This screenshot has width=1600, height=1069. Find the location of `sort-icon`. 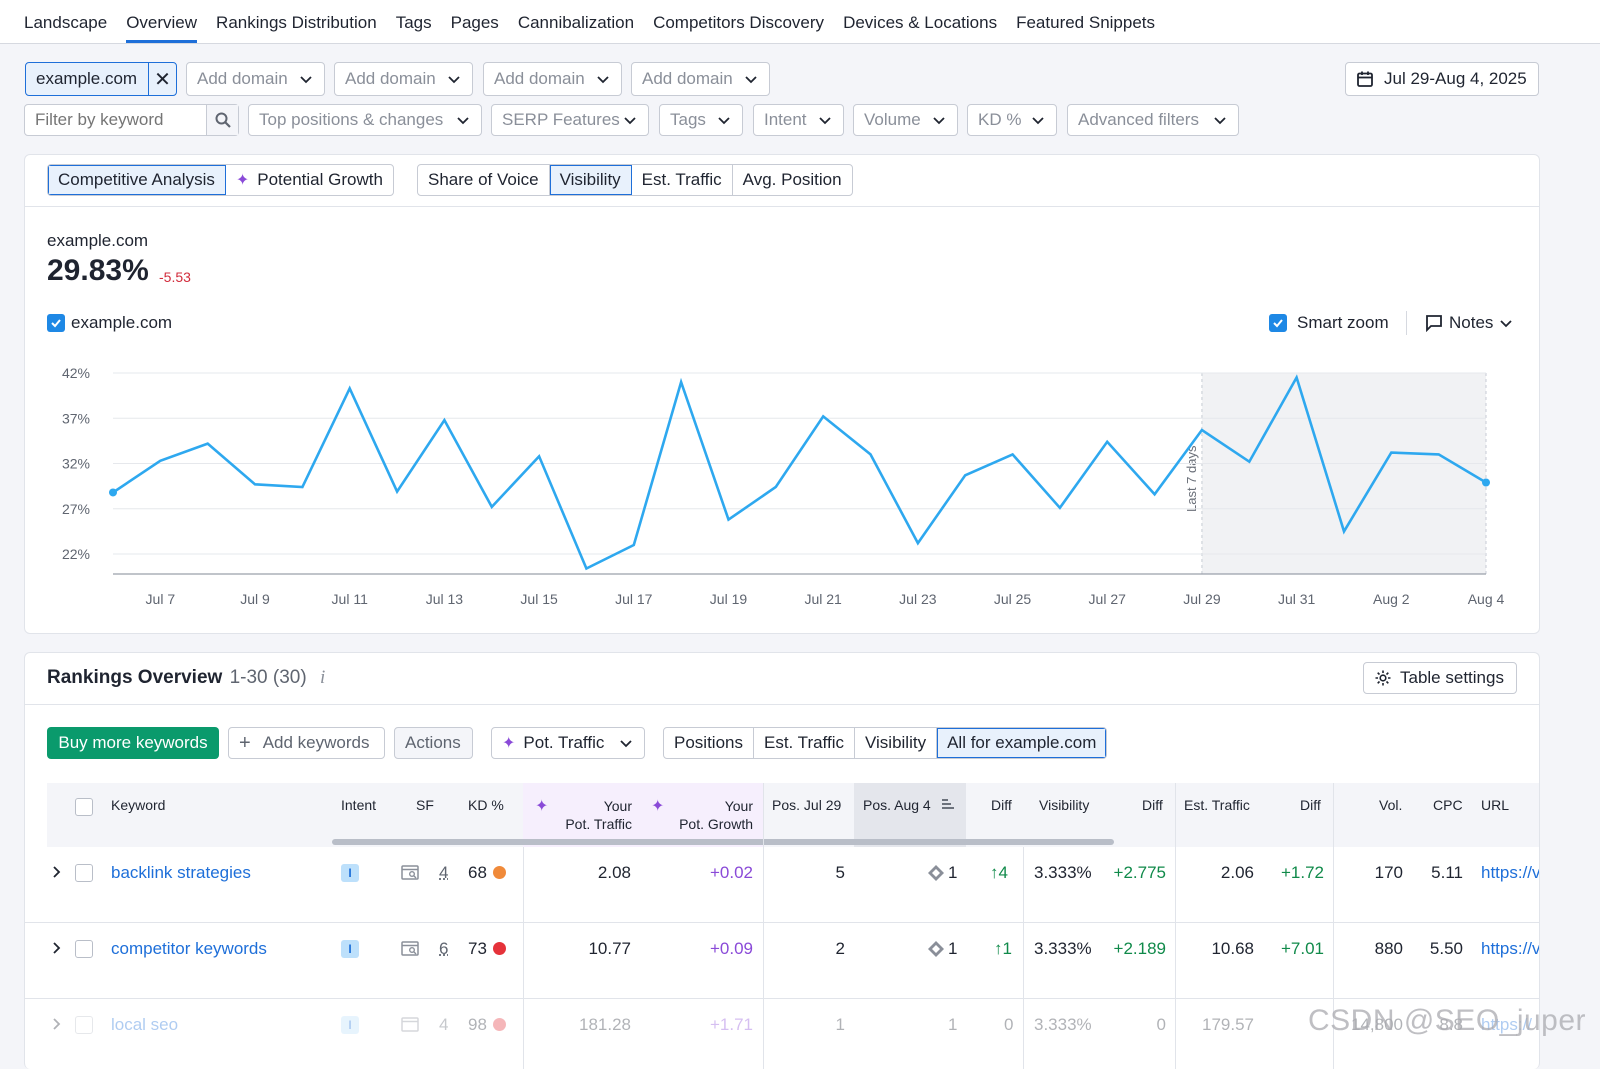

sort-icon is located at coordinates (948, 806).